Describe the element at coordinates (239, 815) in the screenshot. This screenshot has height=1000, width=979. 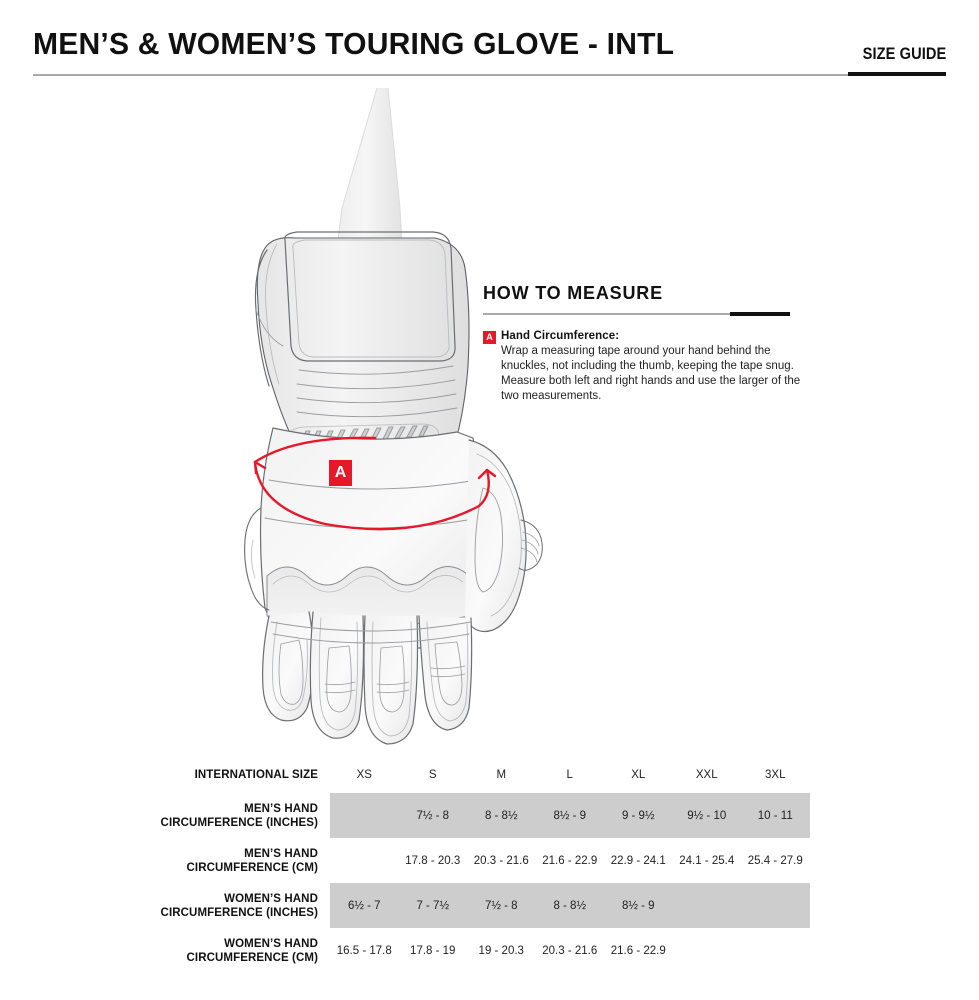
I see `row-label-mens-inches: MEN’S HAND CIRCUMFERENCE (INCHES)` at that location.